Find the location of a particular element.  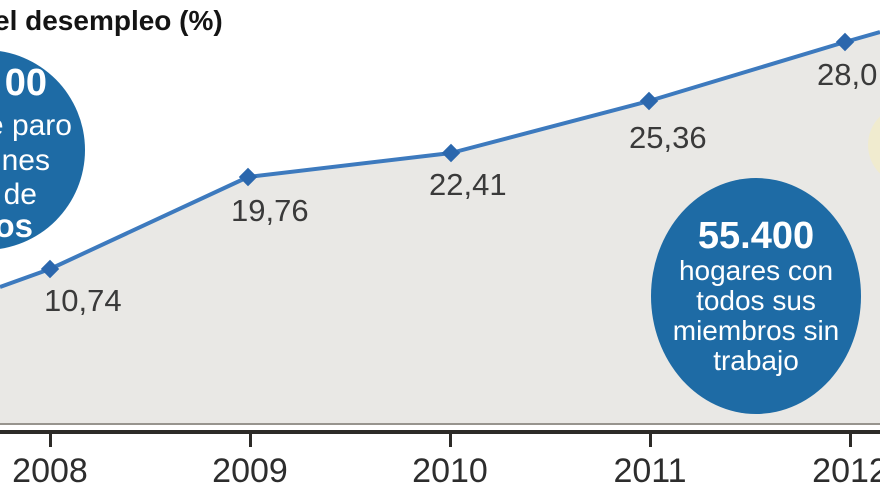

right-bubble-line-2: todos sus is located at coordinates (756, 300).